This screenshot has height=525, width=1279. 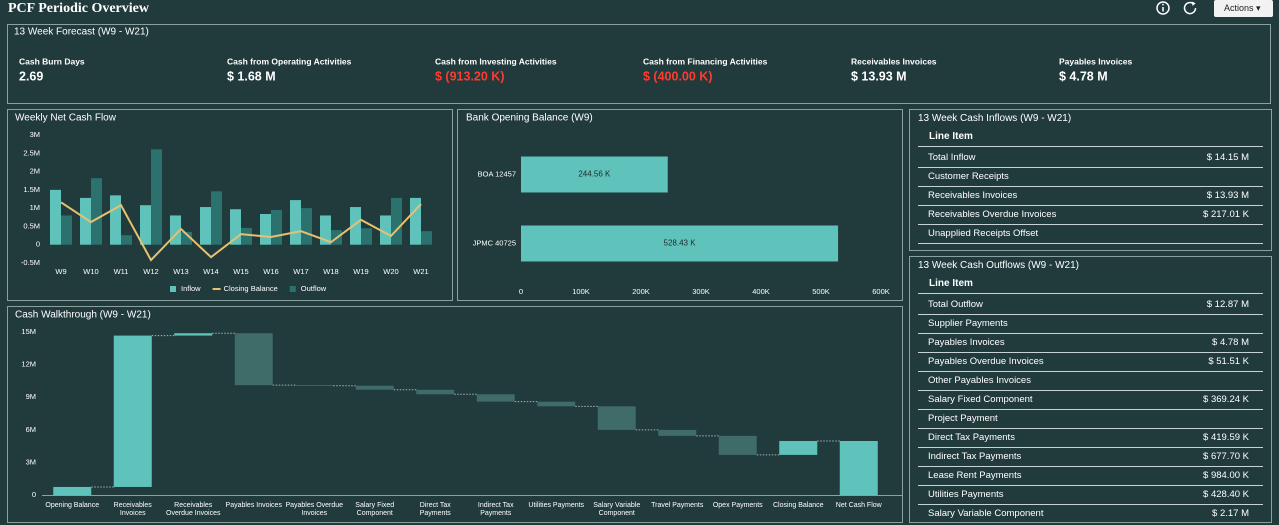 What do you see at coordinates (28, 331) in the screenshot?
I see `y-tick-label: 15M` at bounding box center [28, 331].